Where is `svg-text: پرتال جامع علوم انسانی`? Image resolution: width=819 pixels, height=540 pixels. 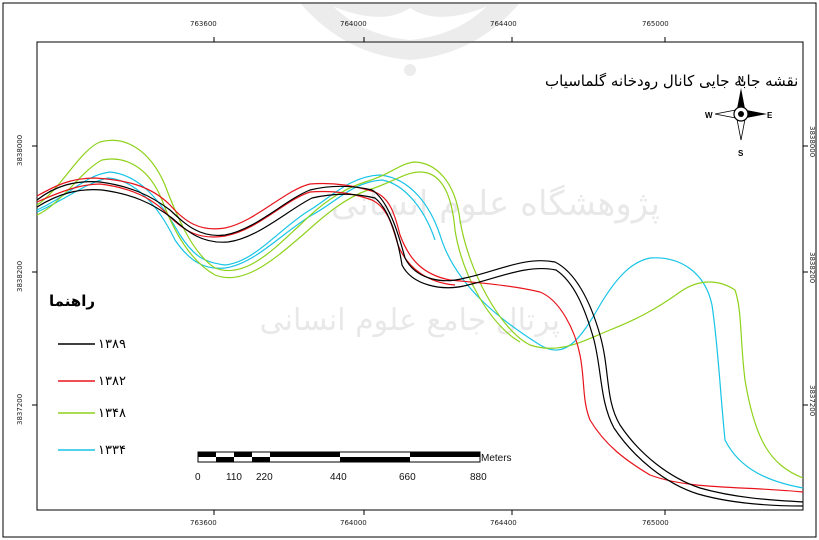
svg-text: پرتال جامع علوم انسانی is located at coordinates (410, 320).